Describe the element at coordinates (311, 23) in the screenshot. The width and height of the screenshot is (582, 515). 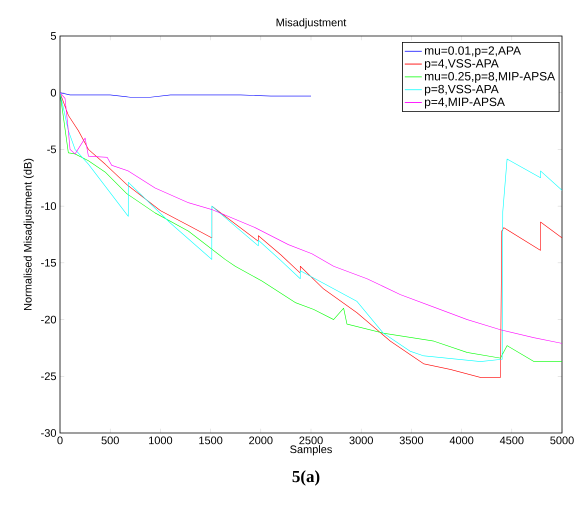
I see `chart-title: Misadjustment` at that location.